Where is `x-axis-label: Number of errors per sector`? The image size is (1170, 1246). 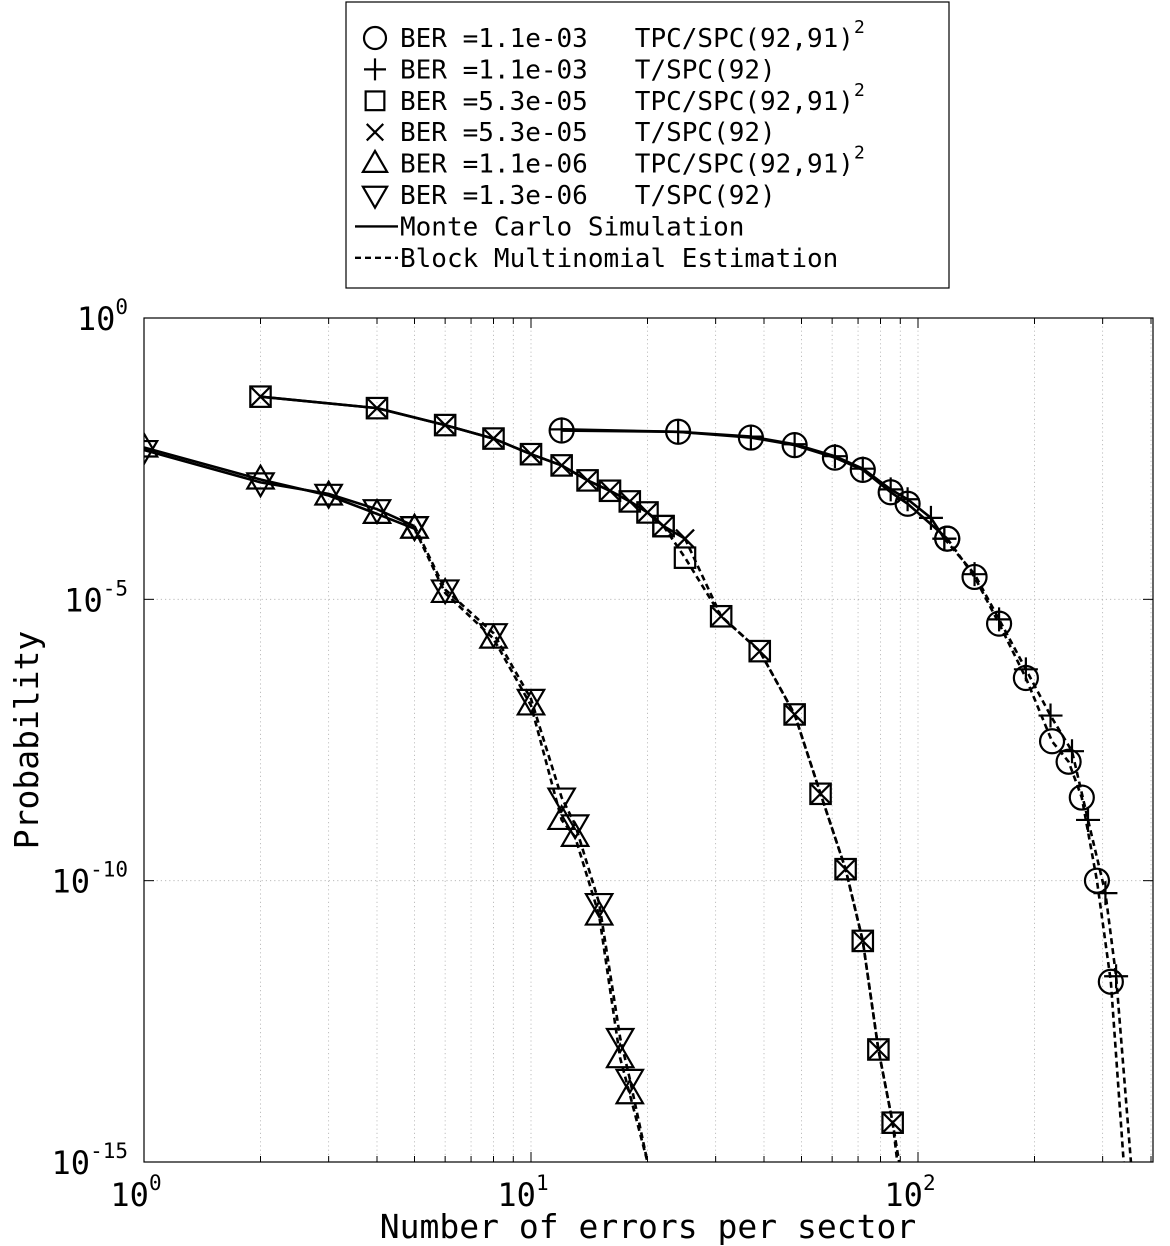 x-axis-label: Number of errors per sector is located at coordinates (648, 1226).